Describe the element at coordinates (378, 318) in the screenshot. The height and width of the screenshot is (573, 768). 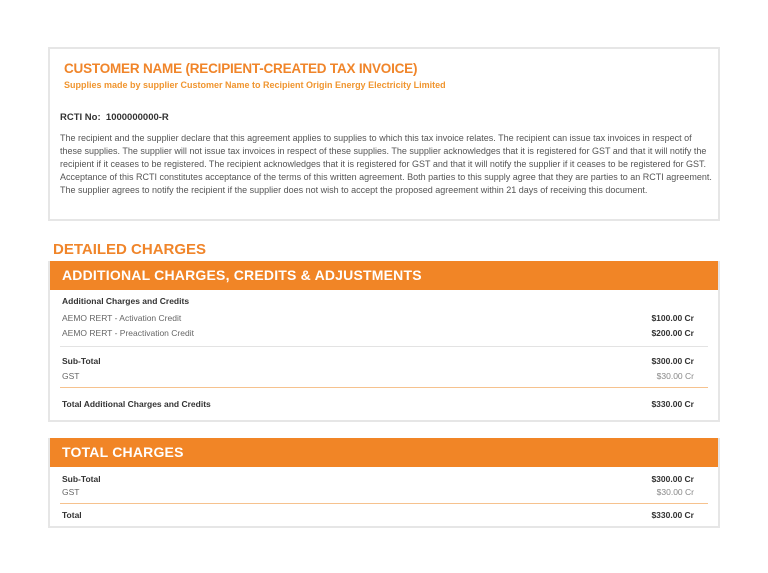
I see `line-item: AEMO RERT - Activation Credit $100.00 Cr` at that location.